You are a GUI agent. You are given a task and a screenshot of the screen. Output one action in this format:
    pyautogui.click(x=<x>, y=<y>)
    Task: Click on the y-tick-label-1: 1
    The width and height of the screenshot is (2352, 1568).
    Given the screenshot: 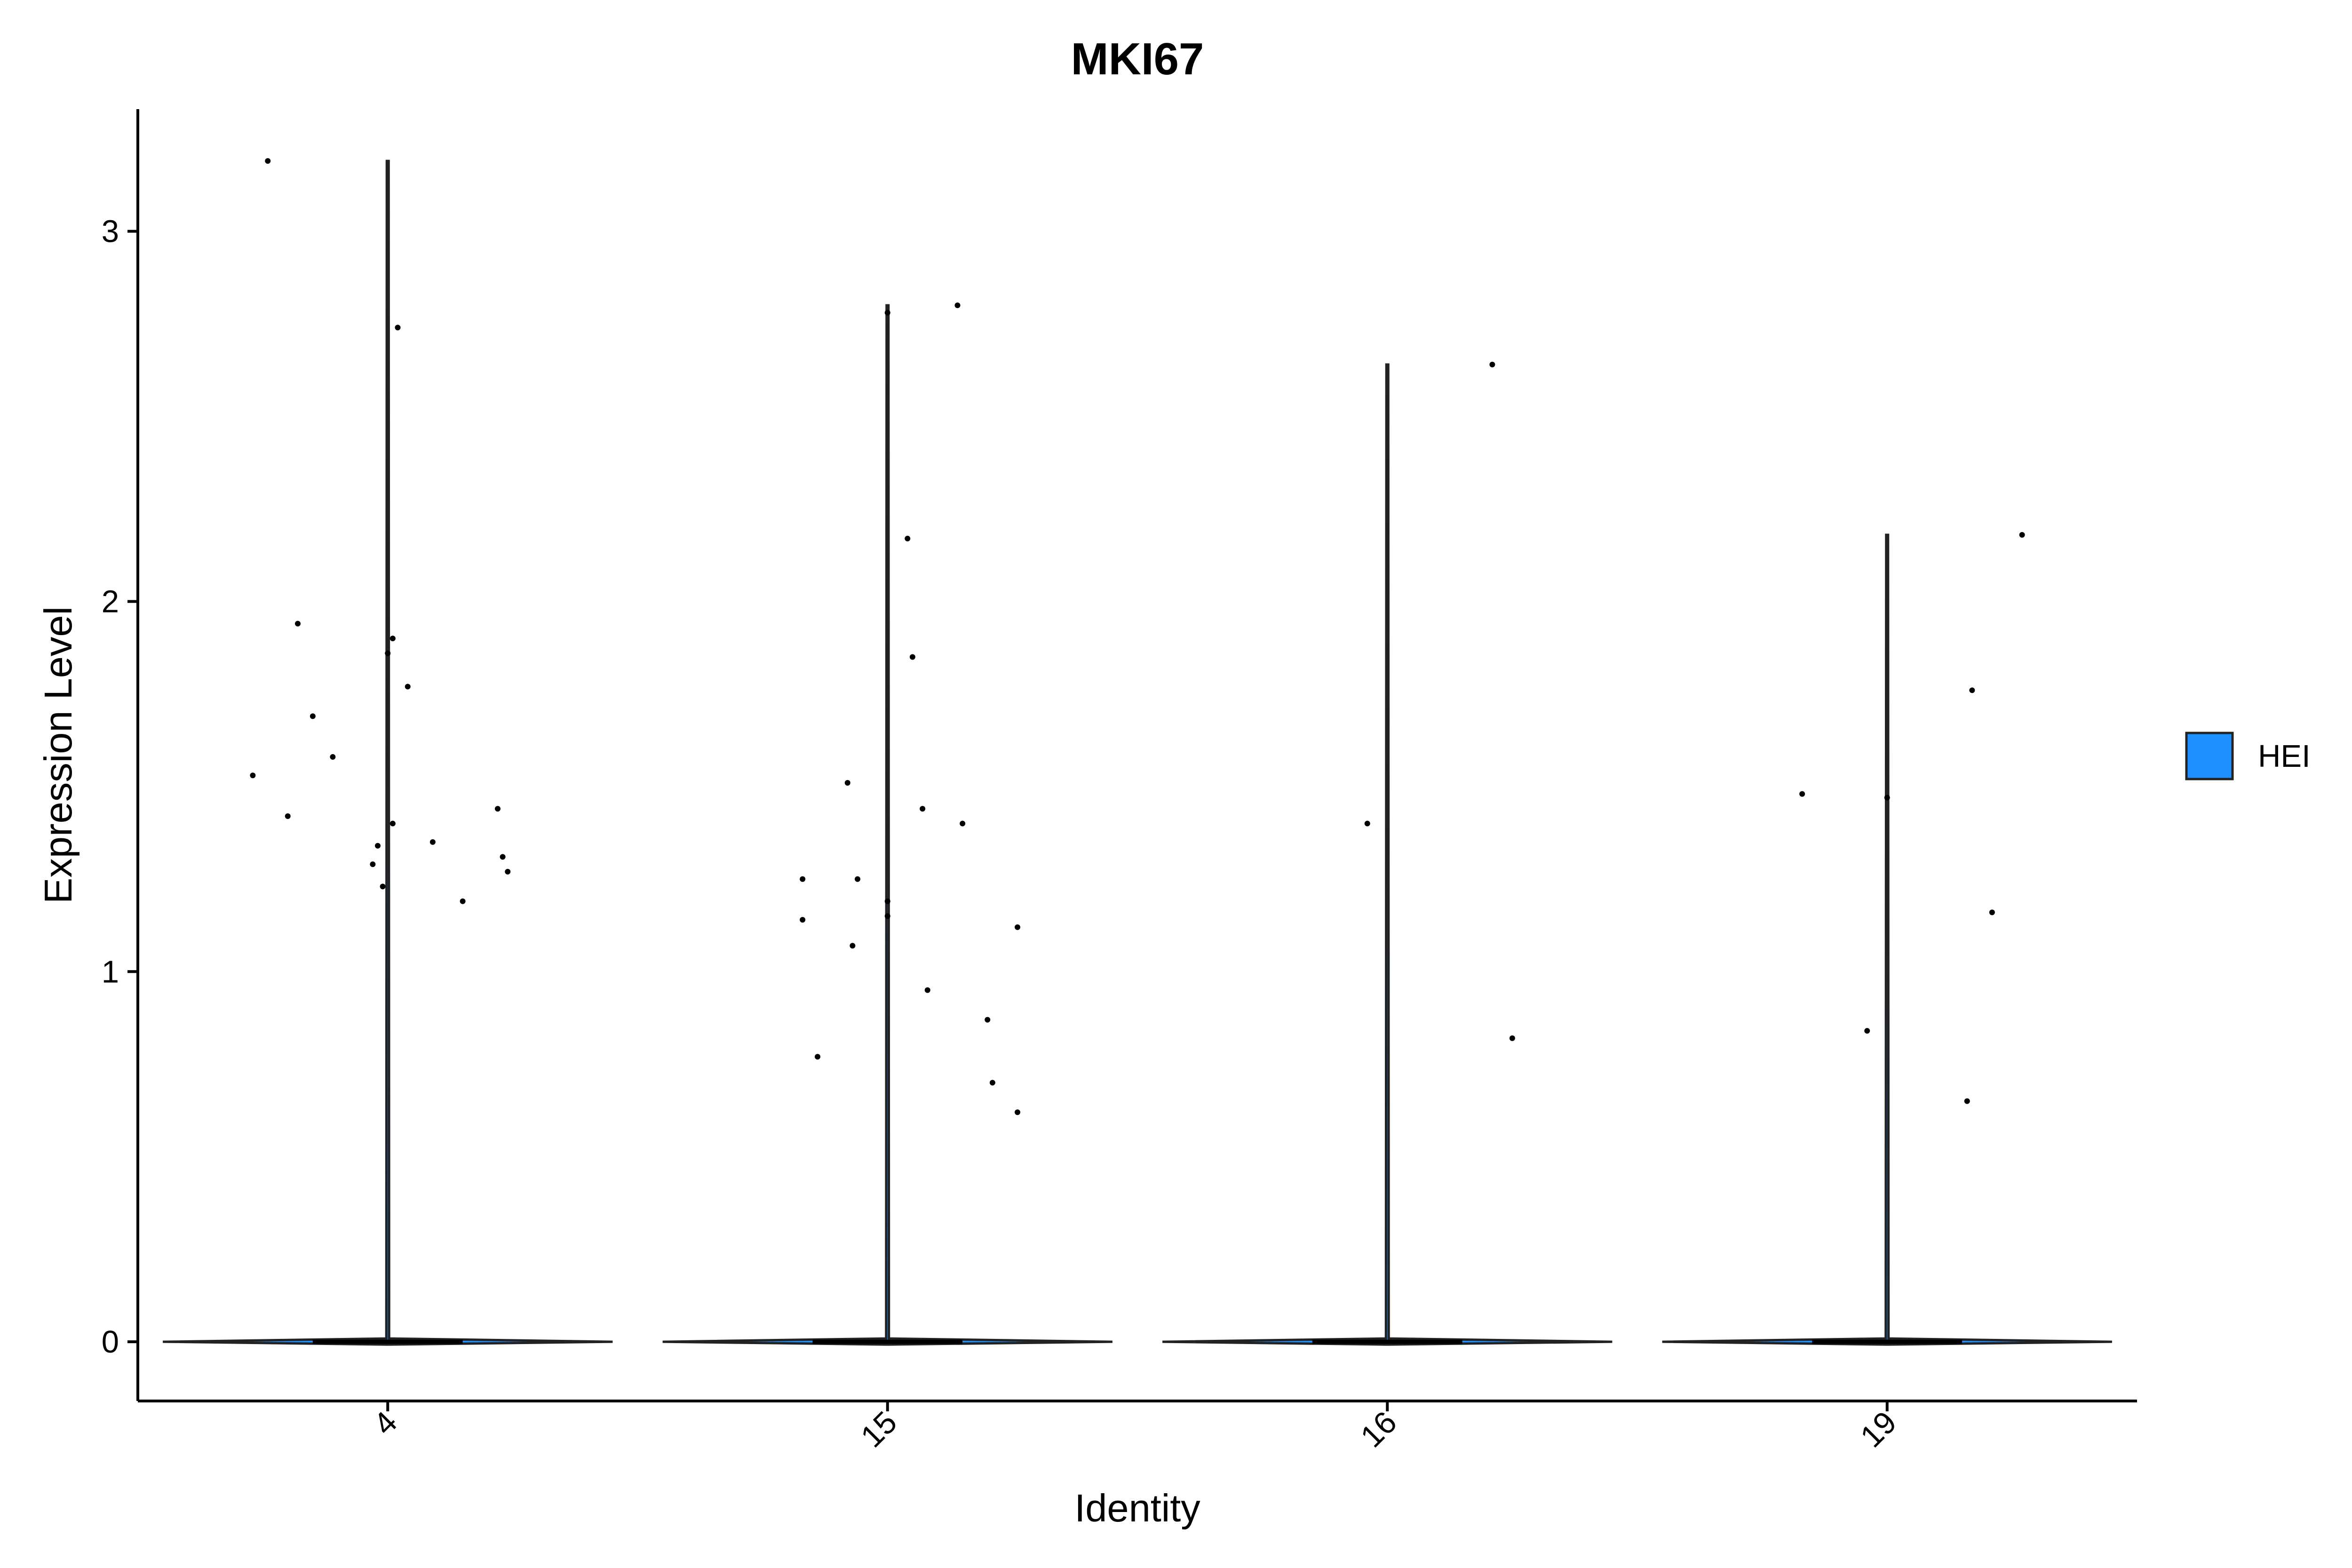 What is the action you would take?
    pyautogui.click(x=110, y=971)
    